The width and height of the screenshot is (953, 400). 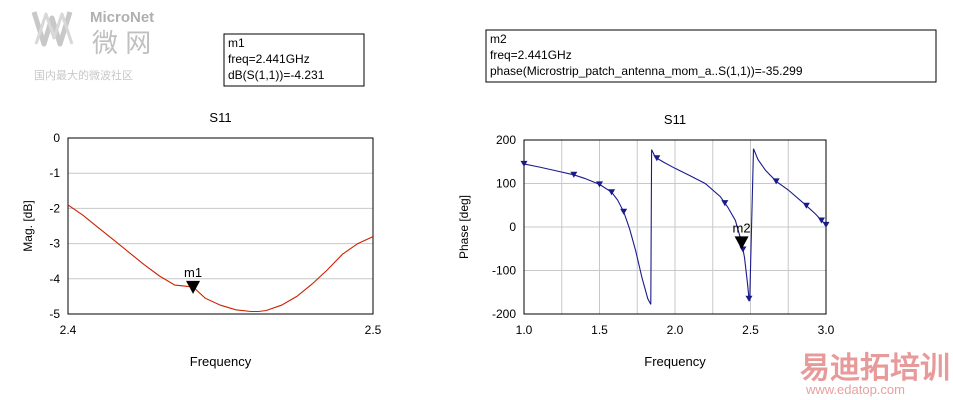 What do you see at coordinates (269, 59) in the screenshot?
I see `marker-m1-line-2: freq=2.441GHz` at bounding box center [269, 59].